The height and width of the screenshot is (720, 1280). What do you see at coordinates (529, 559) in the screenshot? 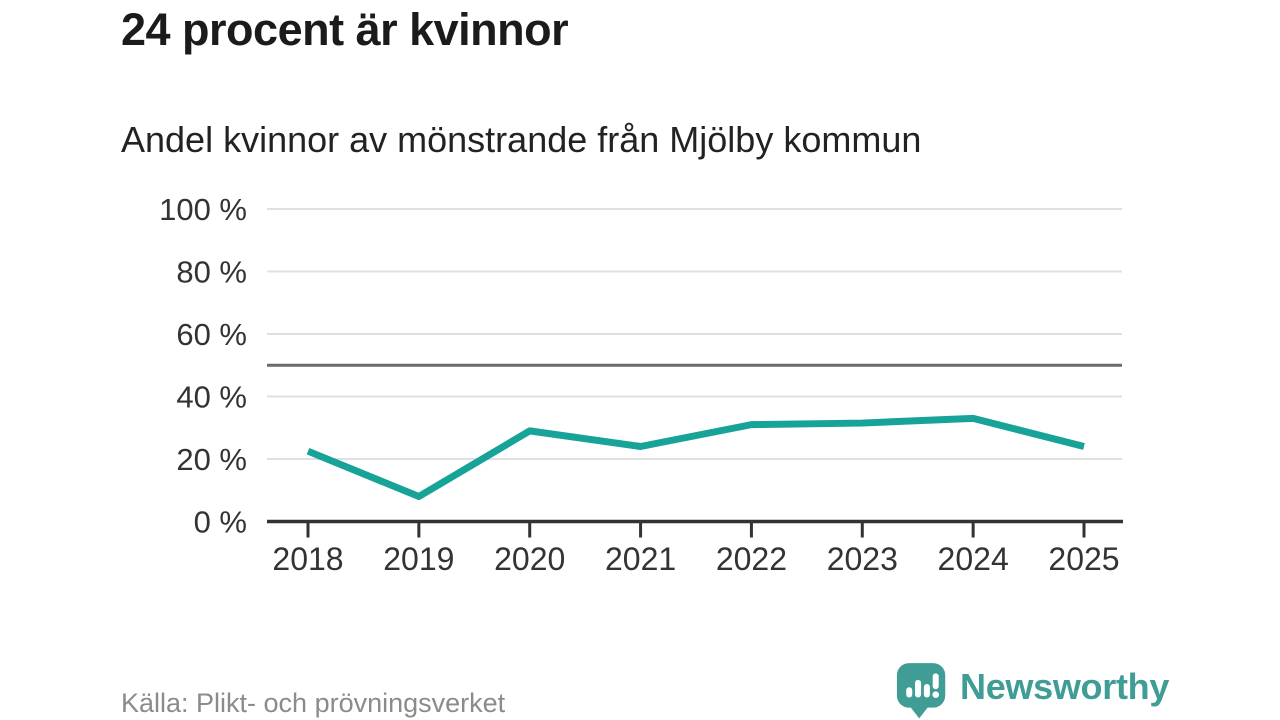
I see `x-axis-label: 2020` at bounding box center [529, 559].